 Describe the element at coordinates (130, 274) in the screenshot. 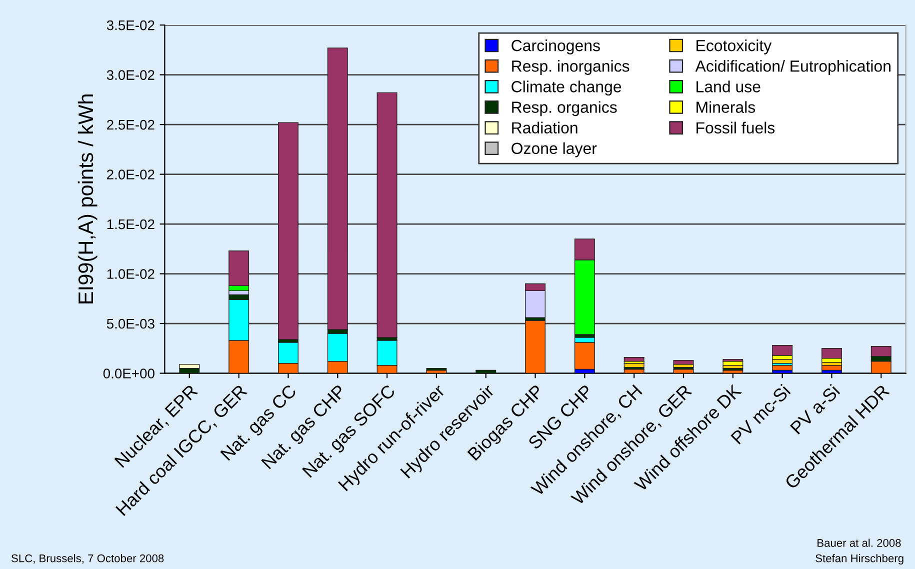

I see `y-tick-label: 1.0E-02` at that location.